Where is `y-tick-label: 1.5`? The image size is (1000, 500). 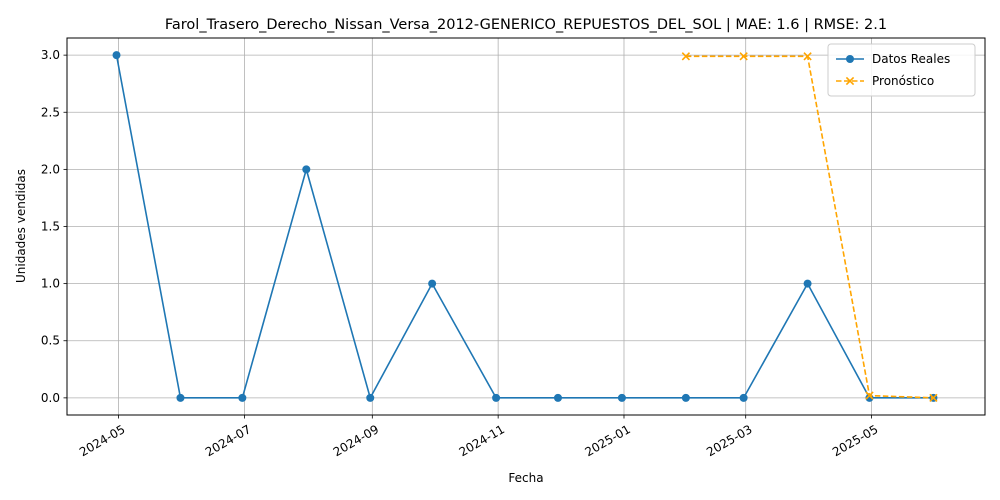
y-tick-label: 1.5 is located at coordinates (50, 227).